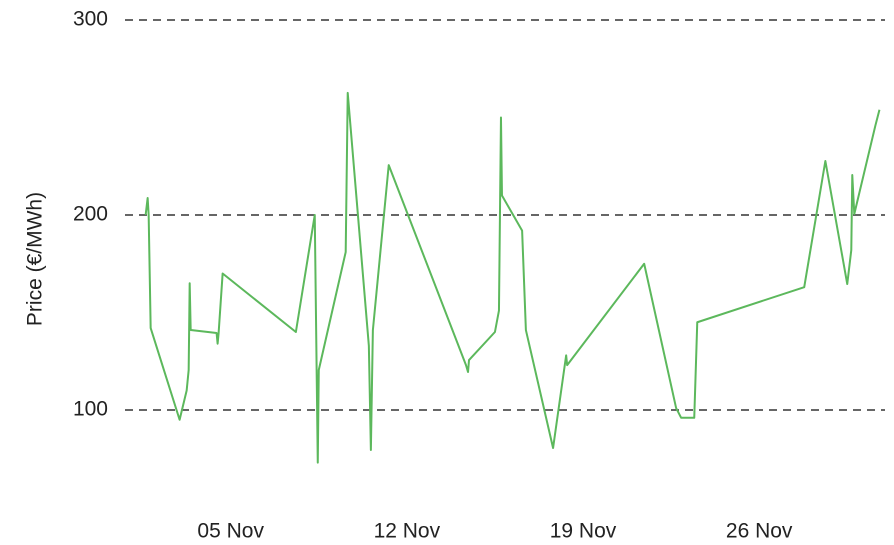 Image resolution: width=894 pixels, height=545 pixels. Describe the element at coordinates (407, 531) in the screenshot. I see `x-tick-label: 12 Nov` at that location.